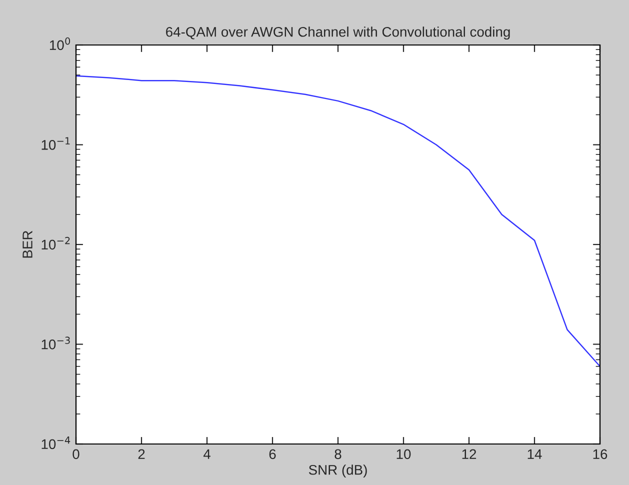  What do you see at coordinates (56, 443) in the screenshot?
I see `y-tick-label: 10$^{−4}$` at bounding box center [56, 443].